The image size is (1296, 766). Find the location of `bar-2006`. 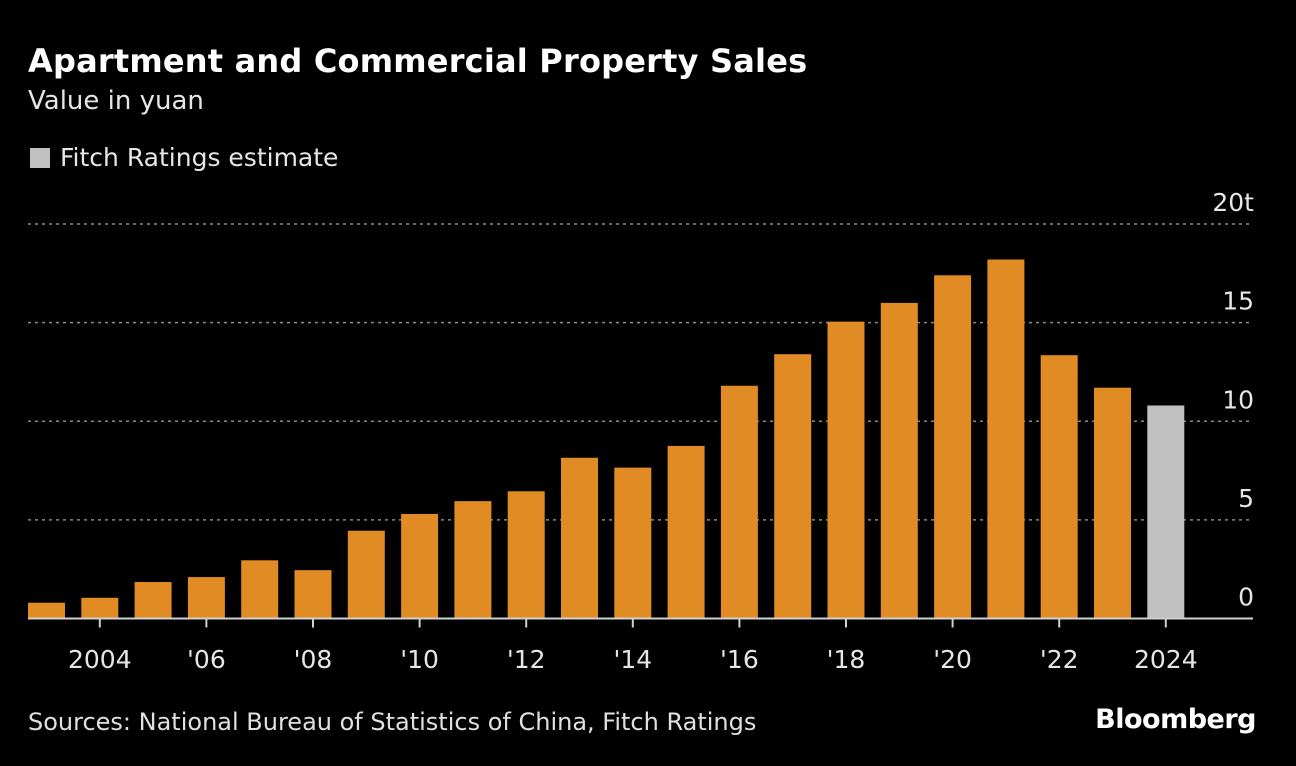

bar-2006 is located at coordinates (206, 598).